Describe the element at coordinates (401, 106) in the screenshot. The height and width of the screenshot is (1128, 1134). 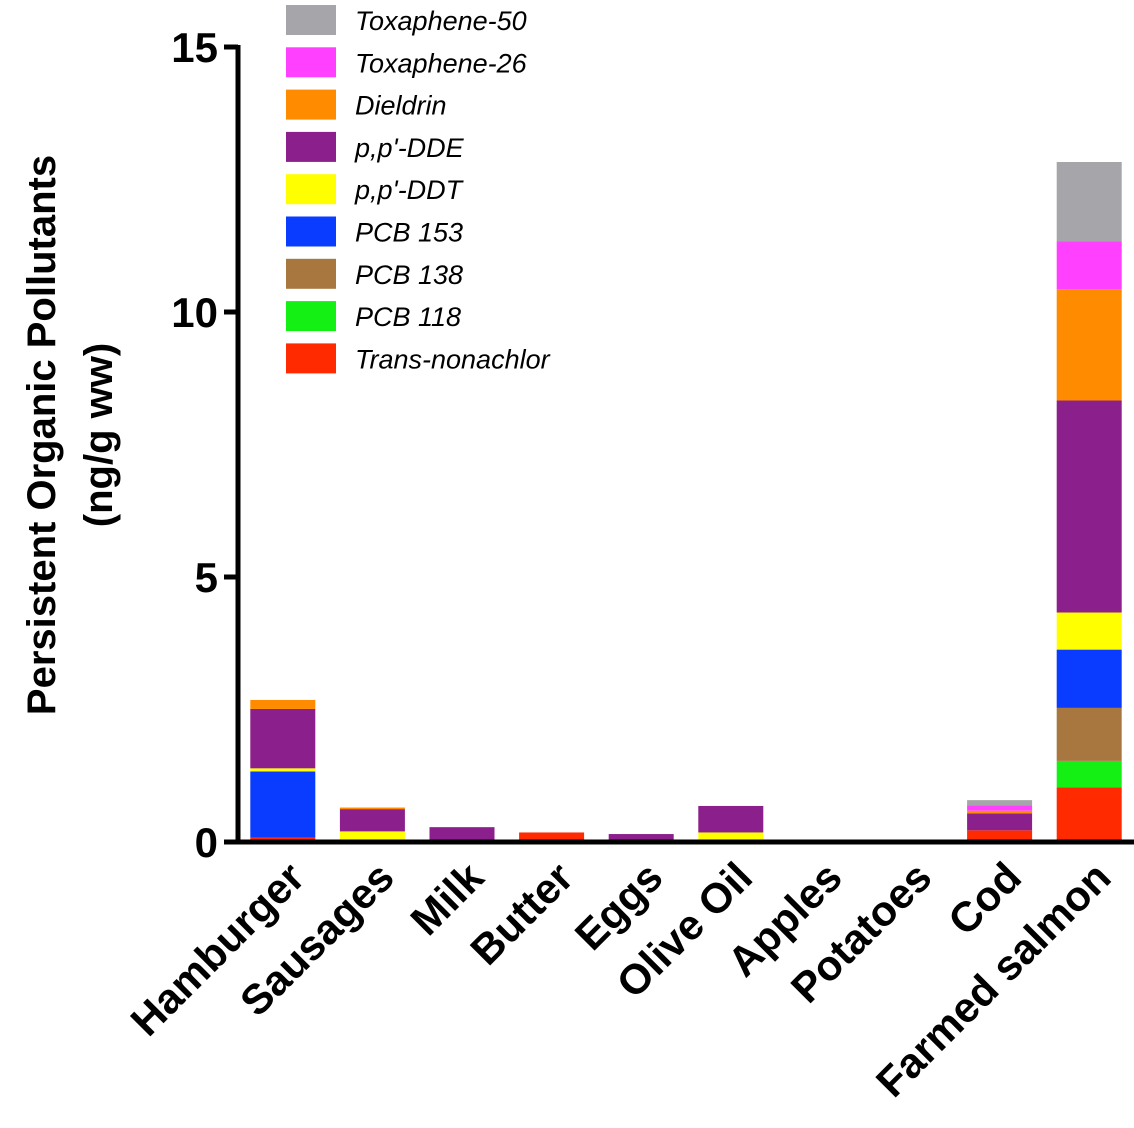
I see `legend-label: Dieldrin` at that location.